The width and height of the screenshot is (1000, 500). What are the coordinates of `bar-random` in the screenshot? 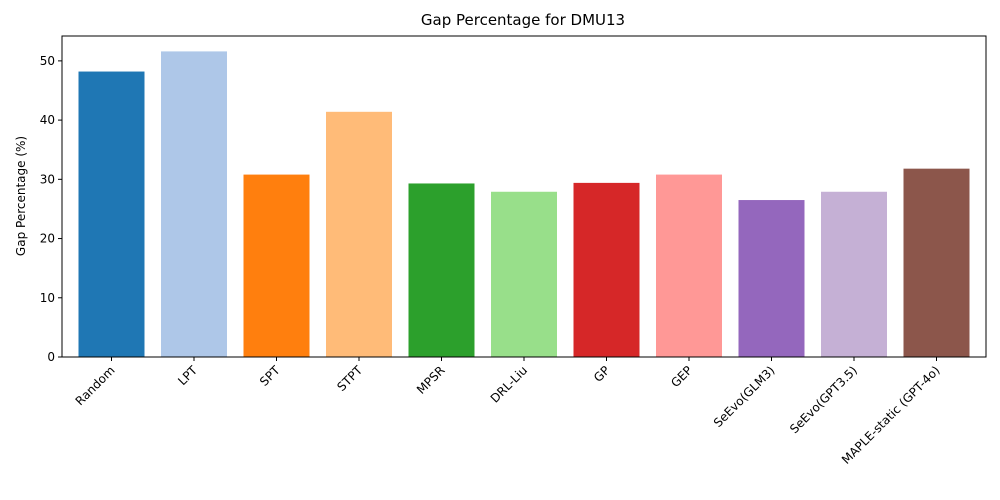 It's located at (111, 214).